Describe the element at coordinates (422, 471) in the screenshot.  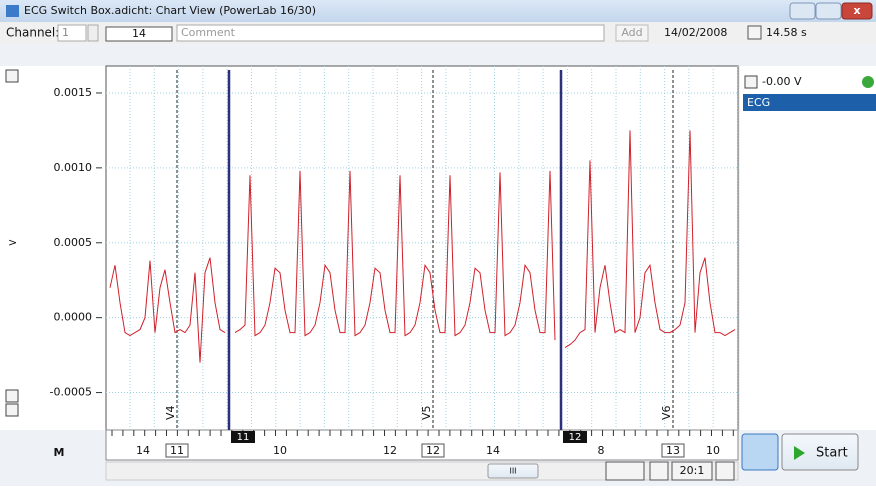
I see `scrollbar` at that location.